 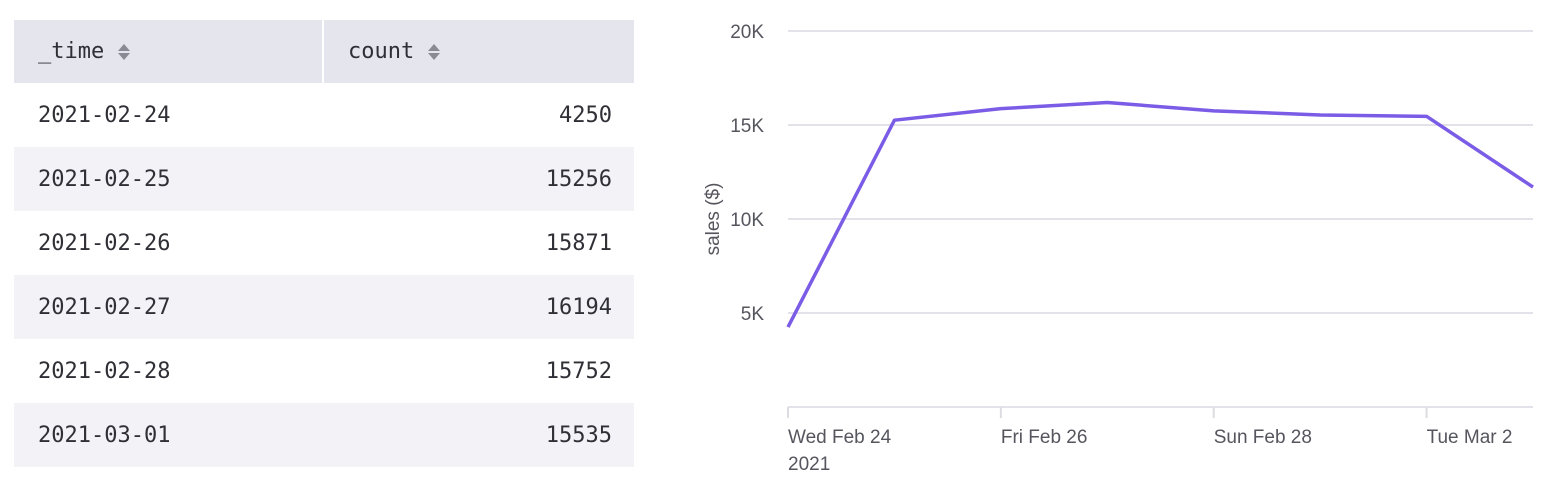 I want to click on table-row: 2021-03-01 15535, so click(x=324, y=435).